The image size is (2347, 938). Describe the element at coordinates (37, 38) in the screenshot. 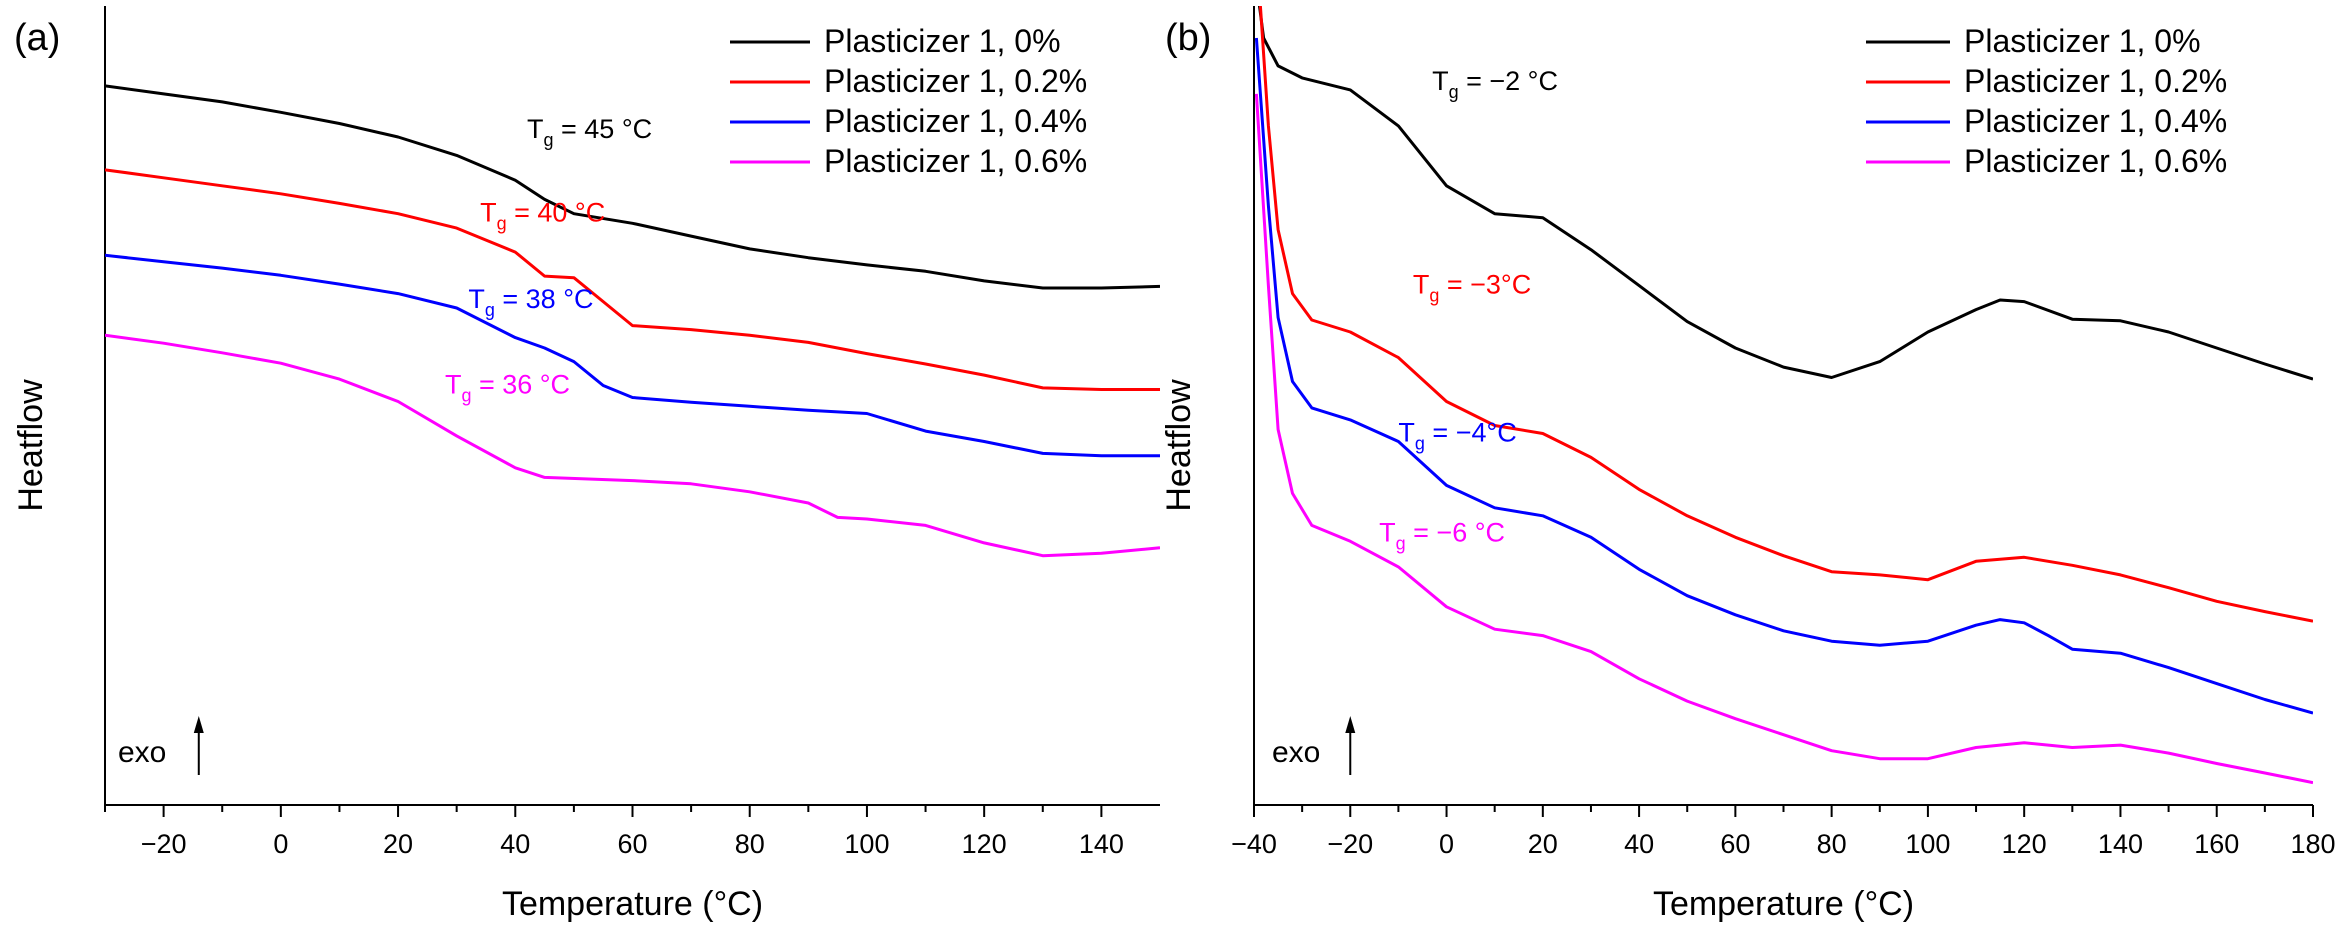

I see `panel-label: (a)` at that location.